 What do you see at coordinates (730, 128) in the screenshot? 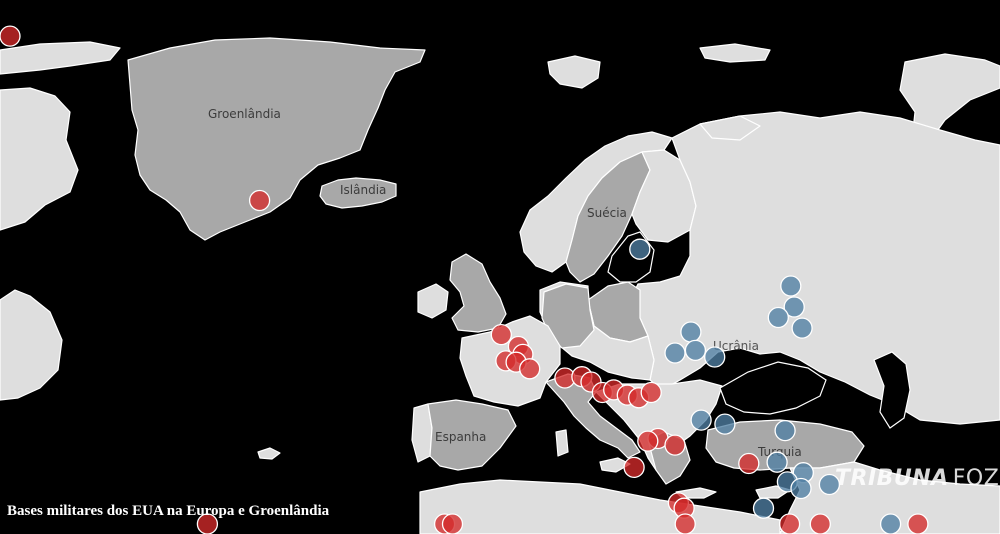
I see `kola-coast` at bounding box center [730, 128].